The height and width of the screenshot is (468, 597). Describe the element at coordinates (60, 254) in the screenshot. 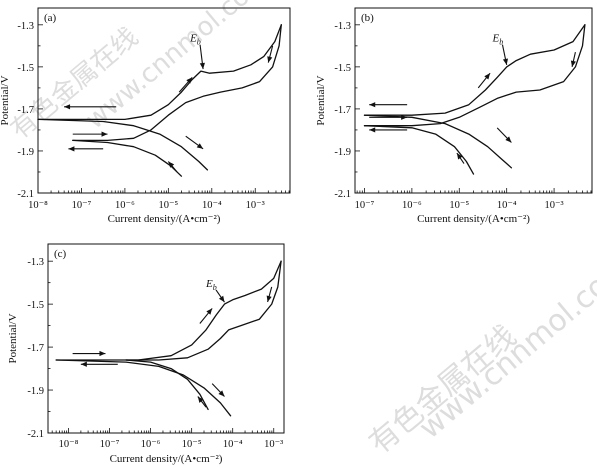

I see `panel-label: (c)` at that location.